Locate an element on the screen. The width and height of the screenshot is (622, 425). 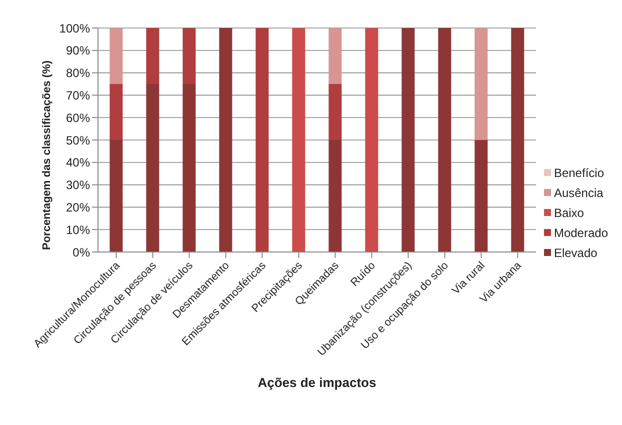
legend-label: Ausência is located at coordinates (579, 193).